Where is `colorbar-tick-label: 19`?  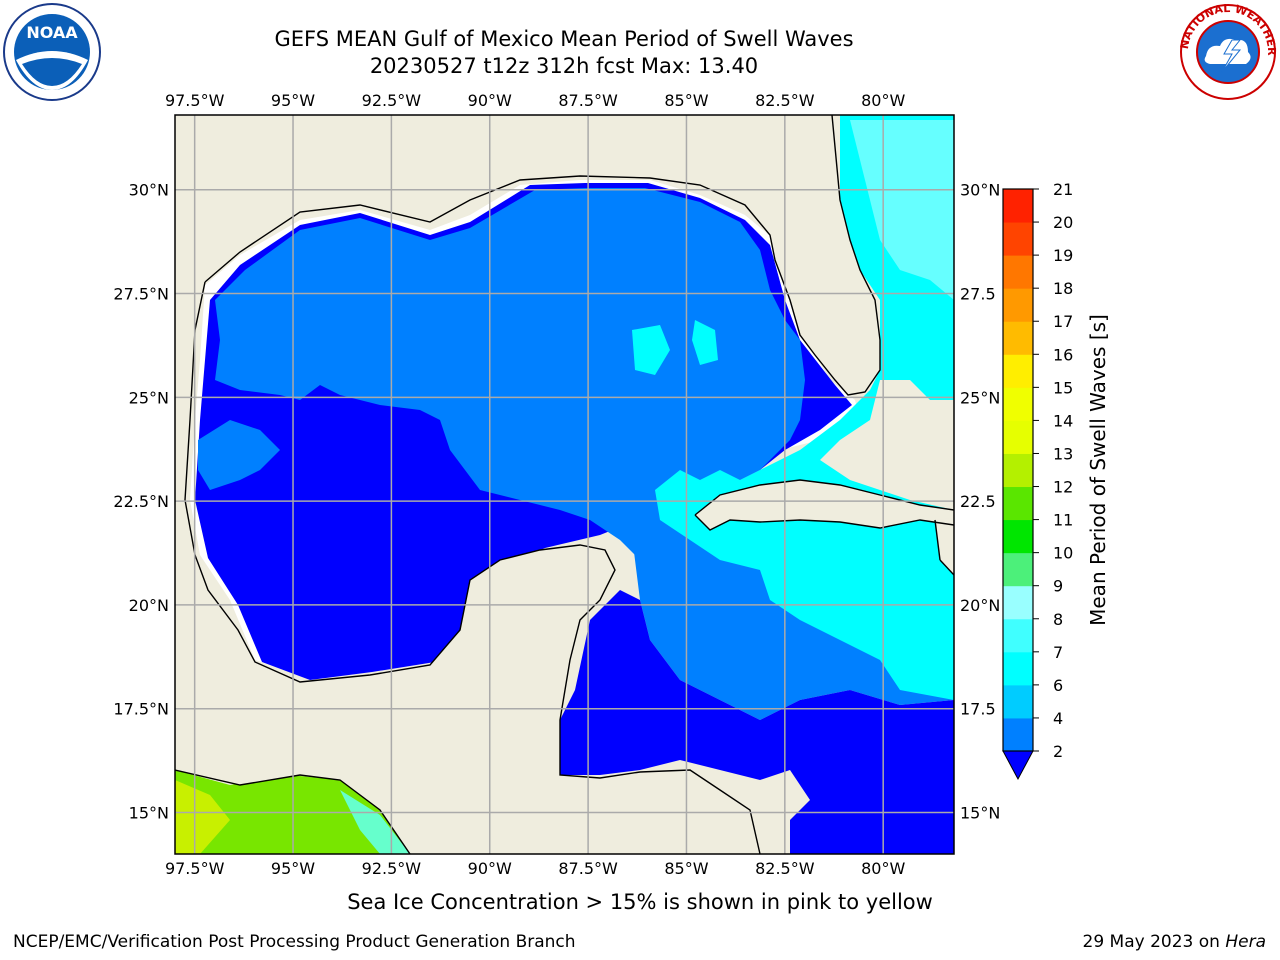 colorbar-tick-label: 19 is located at coordinates (1063, 255).